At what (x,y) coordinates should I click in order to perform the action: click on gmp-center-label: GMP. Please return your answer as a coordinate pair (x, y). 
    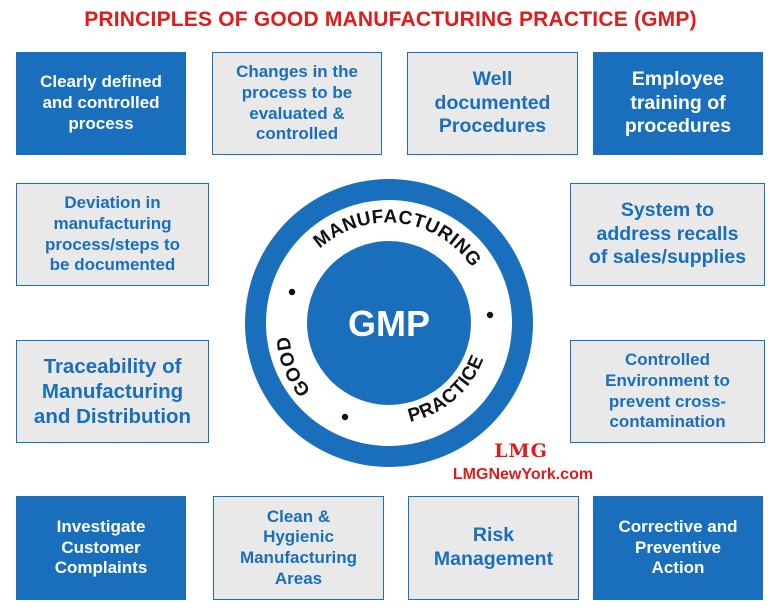
    Looking at the image, I should click on (389, 323).